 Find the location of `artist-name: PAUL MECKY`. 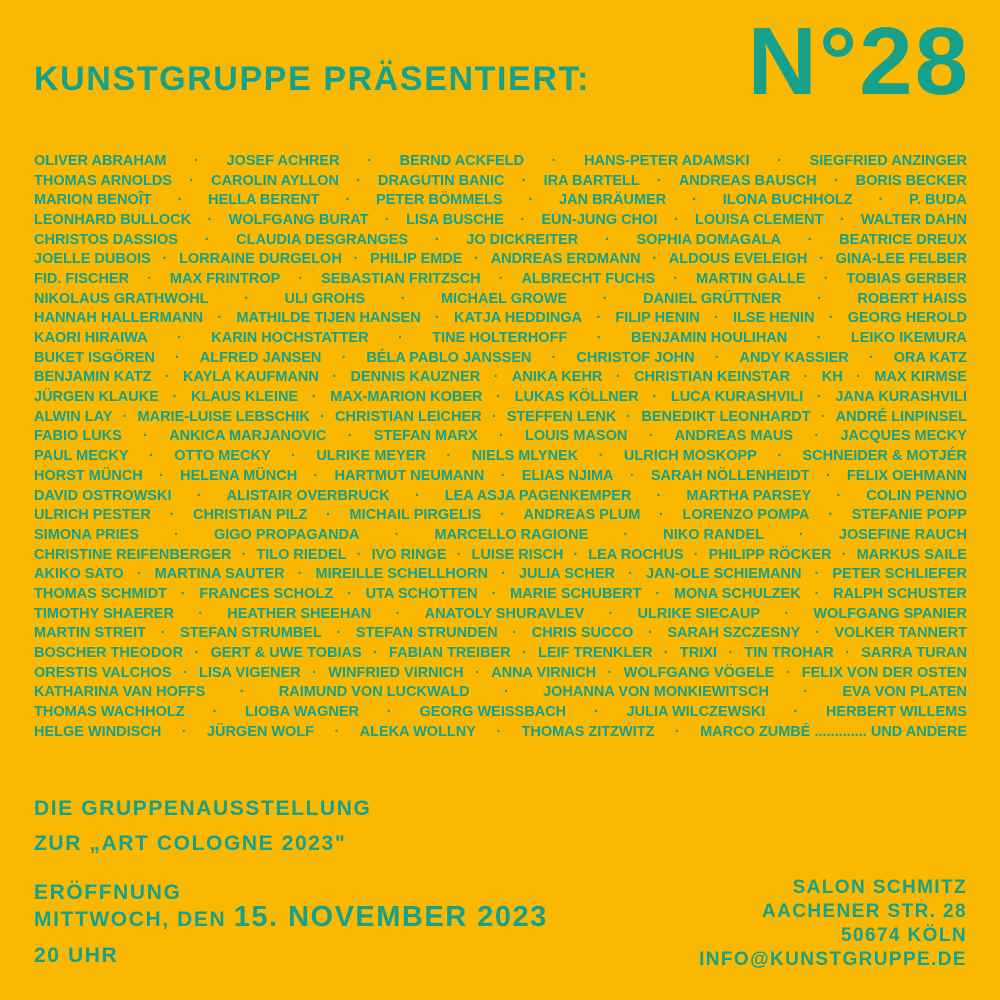

artist-name: PAUL MECKY is located at coordinates (81, 456).